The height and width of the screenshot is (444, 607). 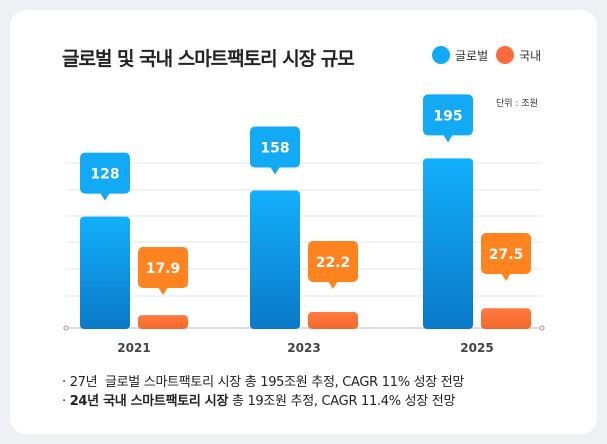 I want to click on data-label: 158, so click(x=274, y=149).